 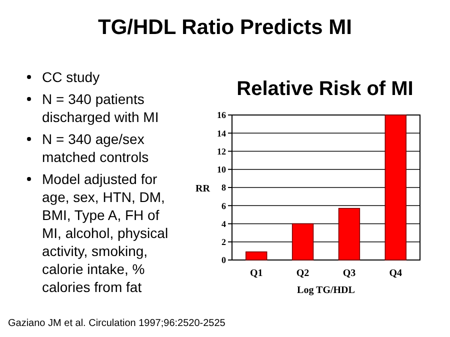 I want to click on chart-subtitle: Relative Risk of MI, so click(x=325, y=89).